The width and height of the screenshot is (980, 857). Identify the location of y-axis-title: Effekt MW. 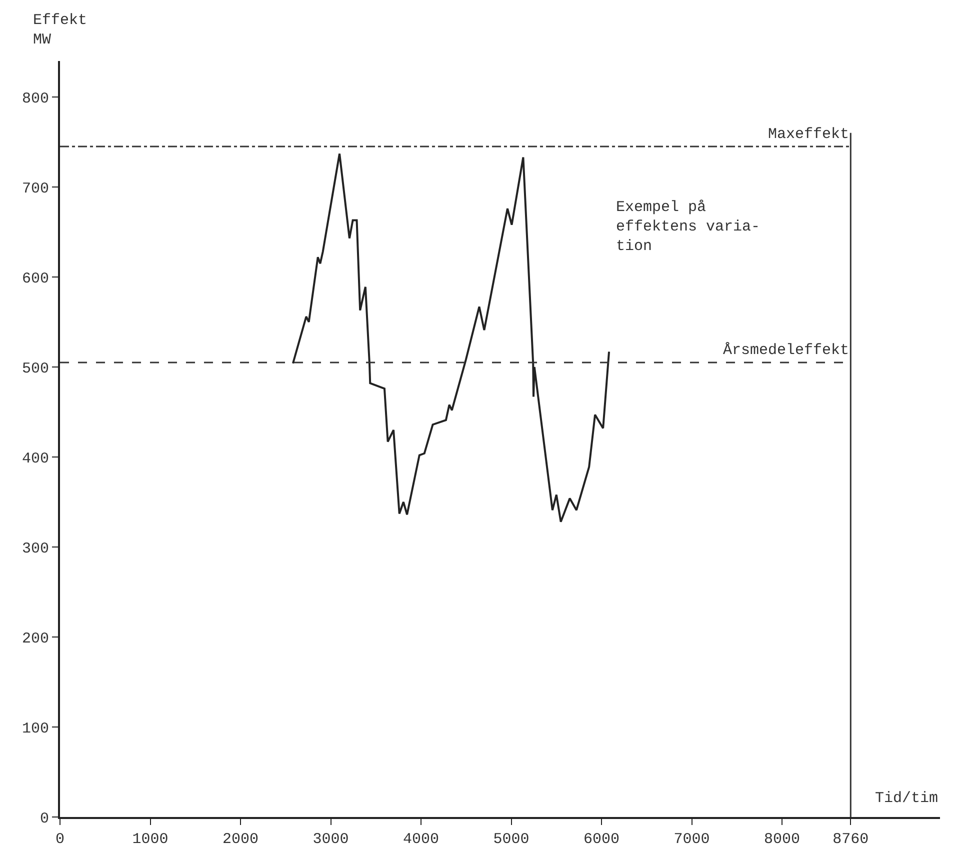
(60, 30).